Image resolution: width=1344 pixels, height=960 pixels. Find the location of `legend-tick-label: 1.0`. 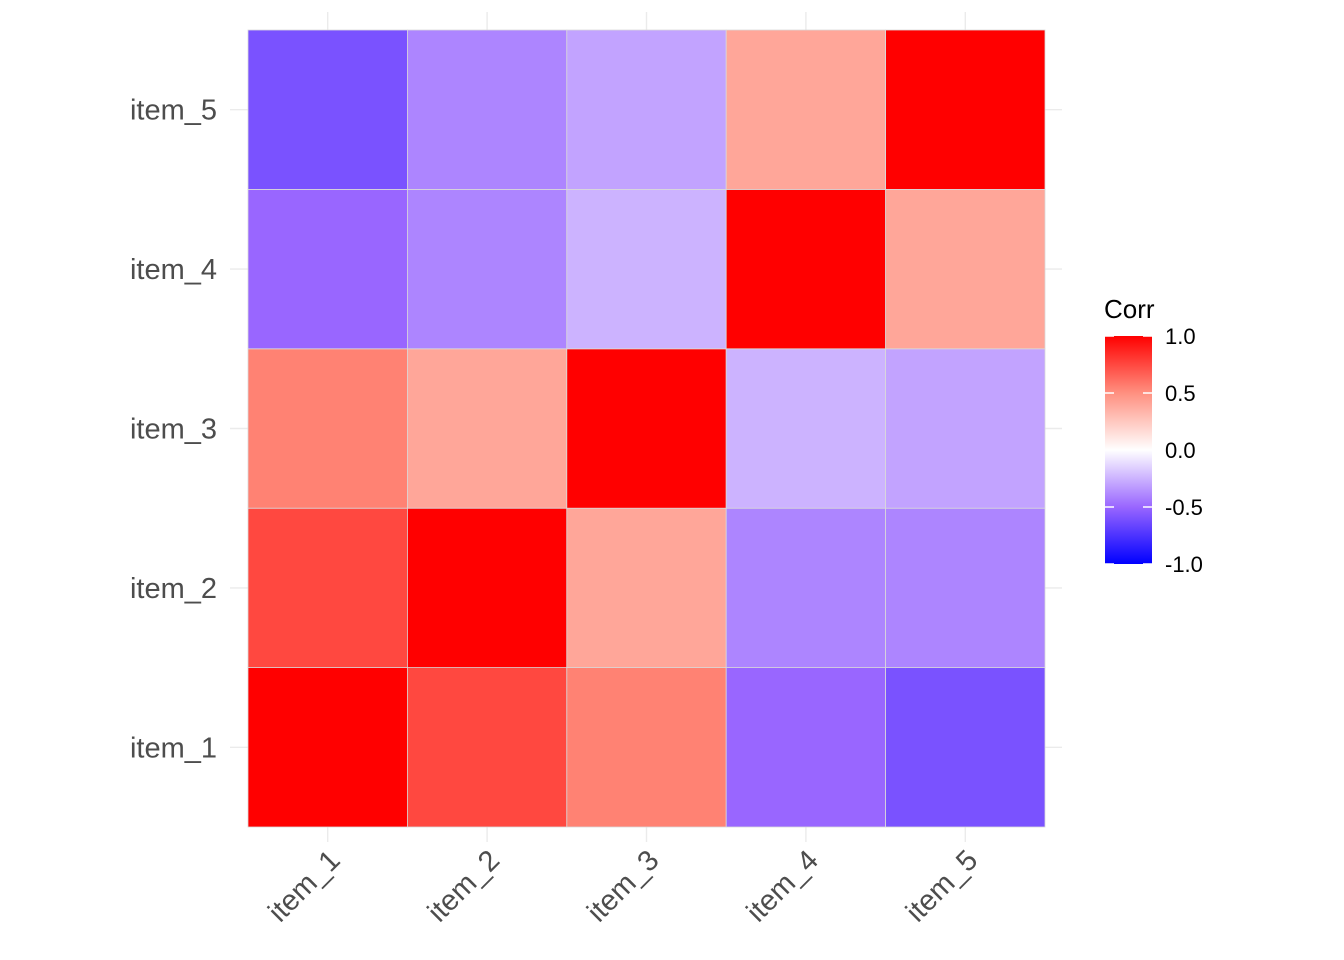

legend-tick-label: 1.0 is located at coordinates (1180, 336).